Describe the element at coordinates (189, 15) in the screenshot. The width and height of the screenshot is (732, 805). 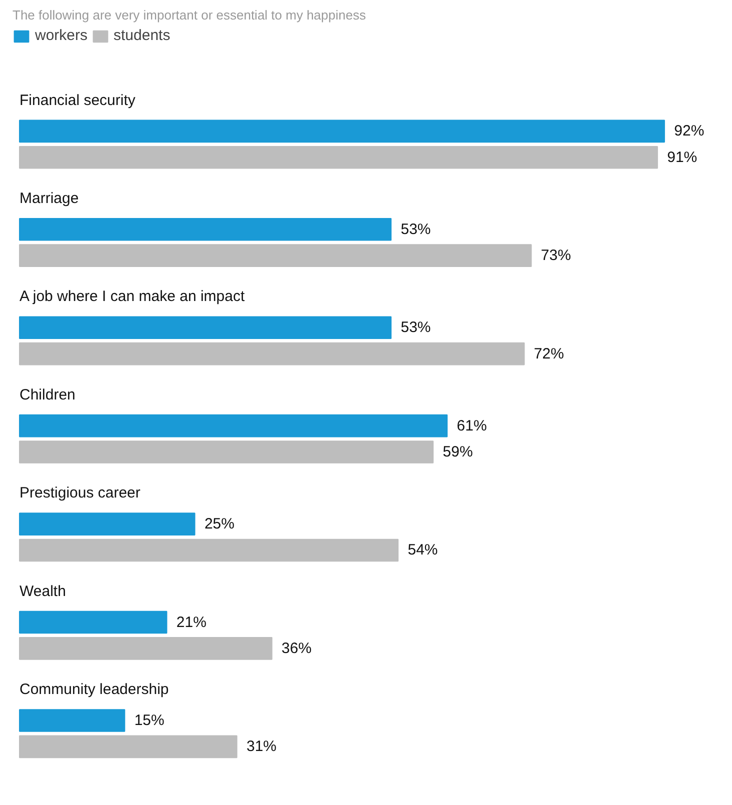
I see `chart-title: The following are very important or essential to my happiness` at that location.